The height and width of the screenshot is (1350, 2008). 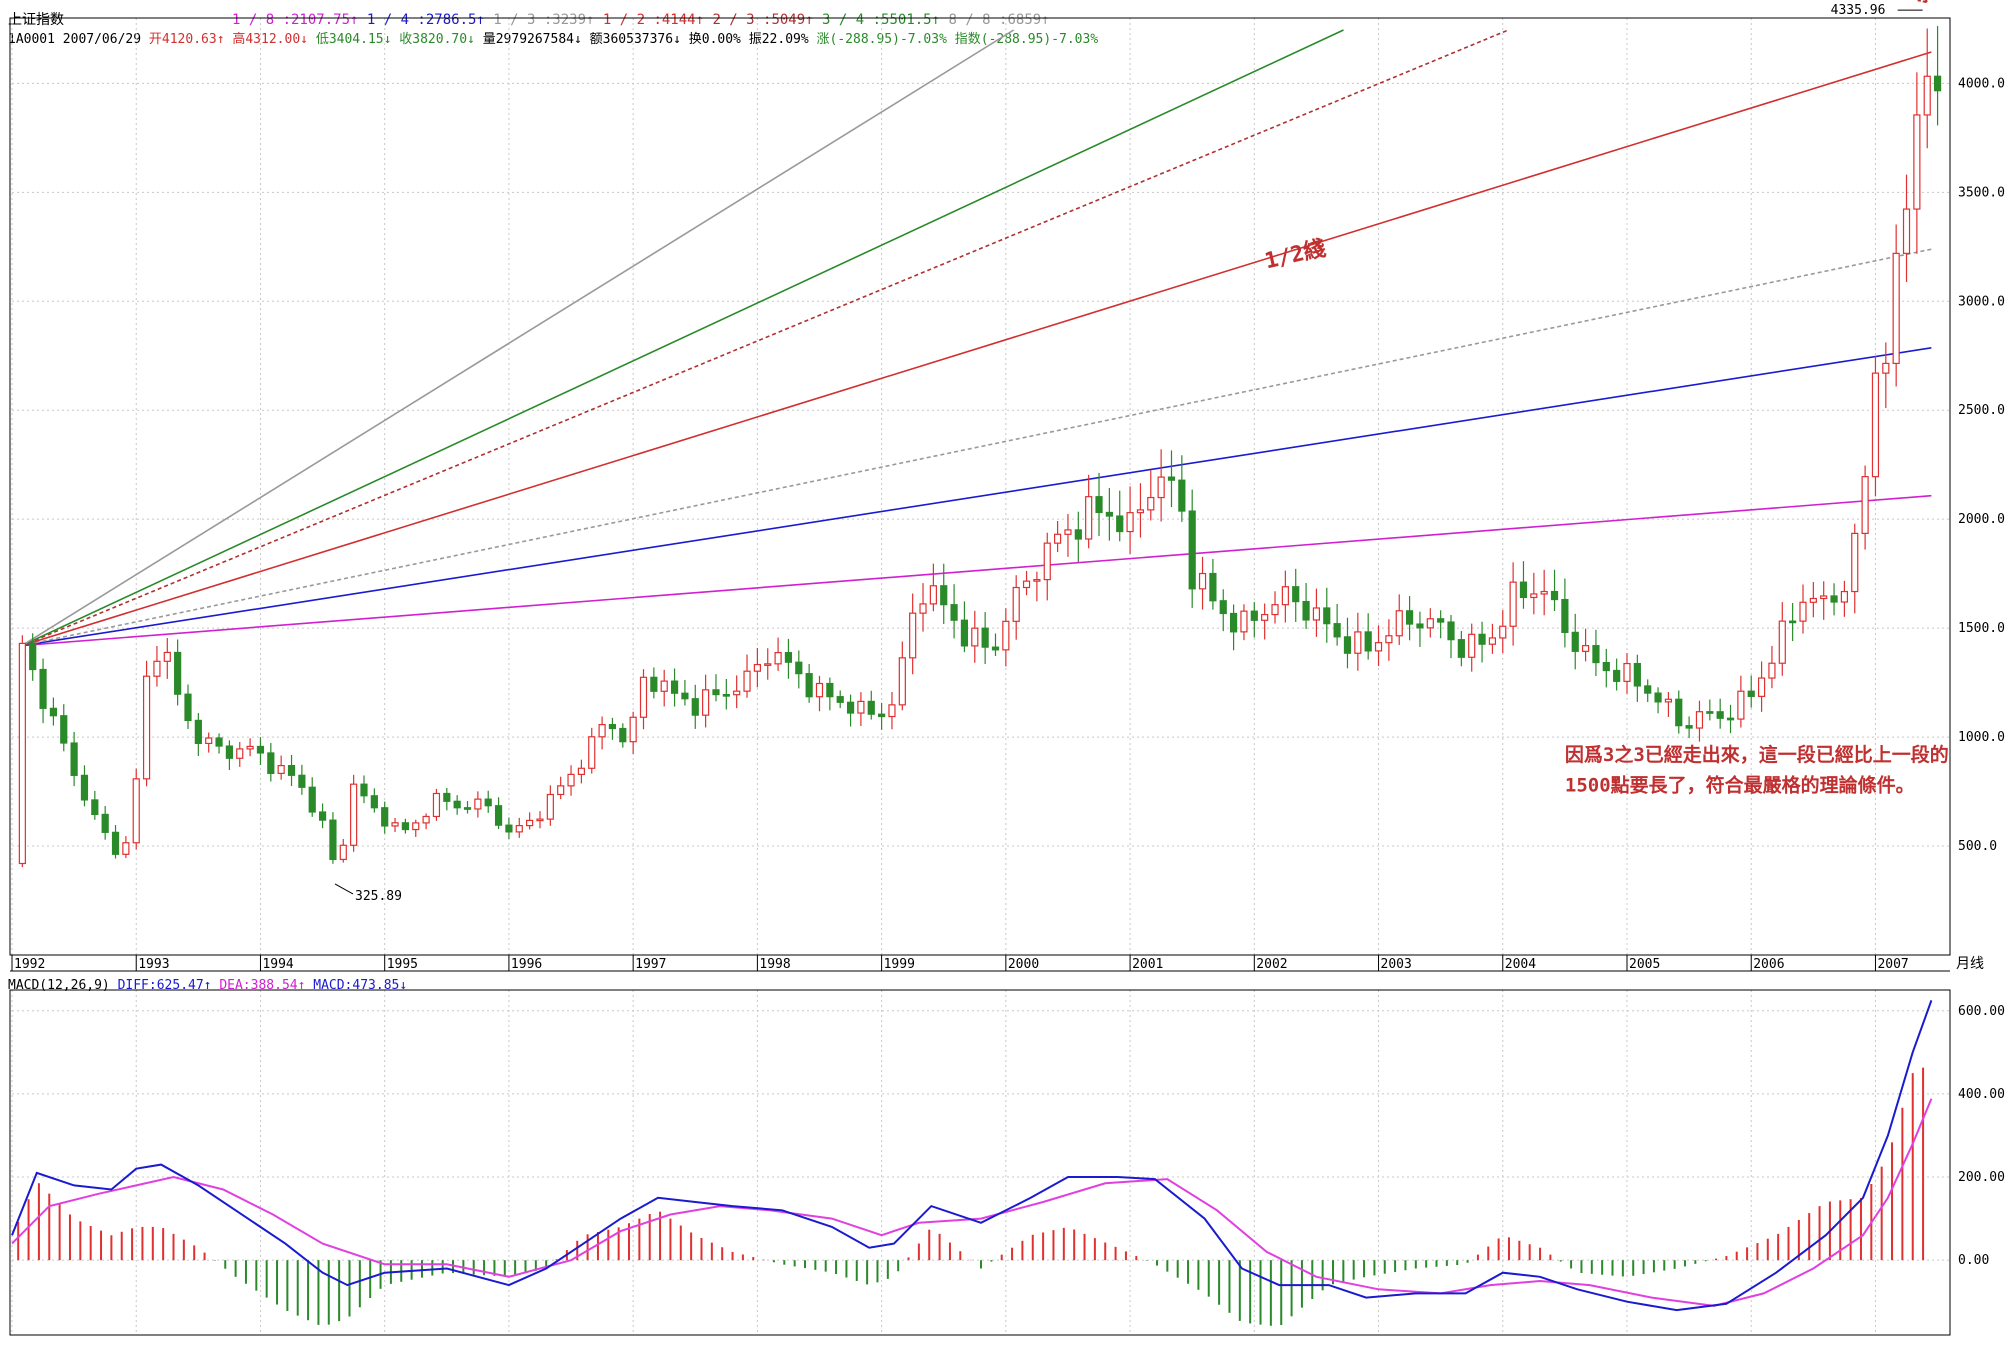 What do you see at coordinates (1644, 964) in the screenshot?
I see `year-label: 2005` at bounding box center [1644, 964].